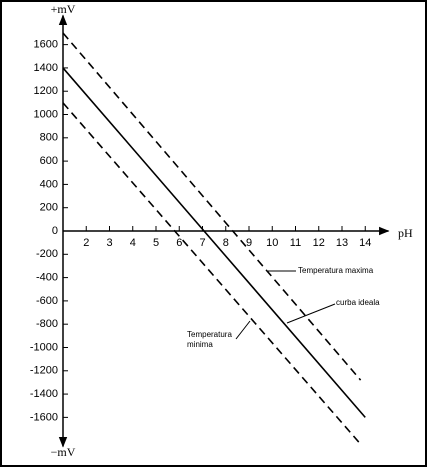  I want to click on x-tick-label: 13, so click(342, 243).